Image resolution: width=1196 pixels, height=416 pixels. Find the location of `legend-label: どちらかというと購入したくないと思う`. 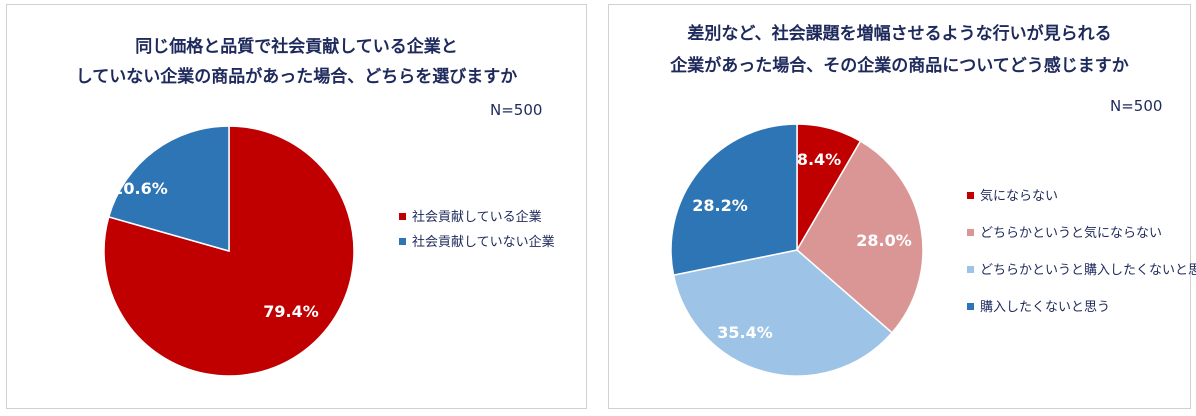

legend-label: どちらかというと購入したくないと思う is located at coordinates (1088, 270).